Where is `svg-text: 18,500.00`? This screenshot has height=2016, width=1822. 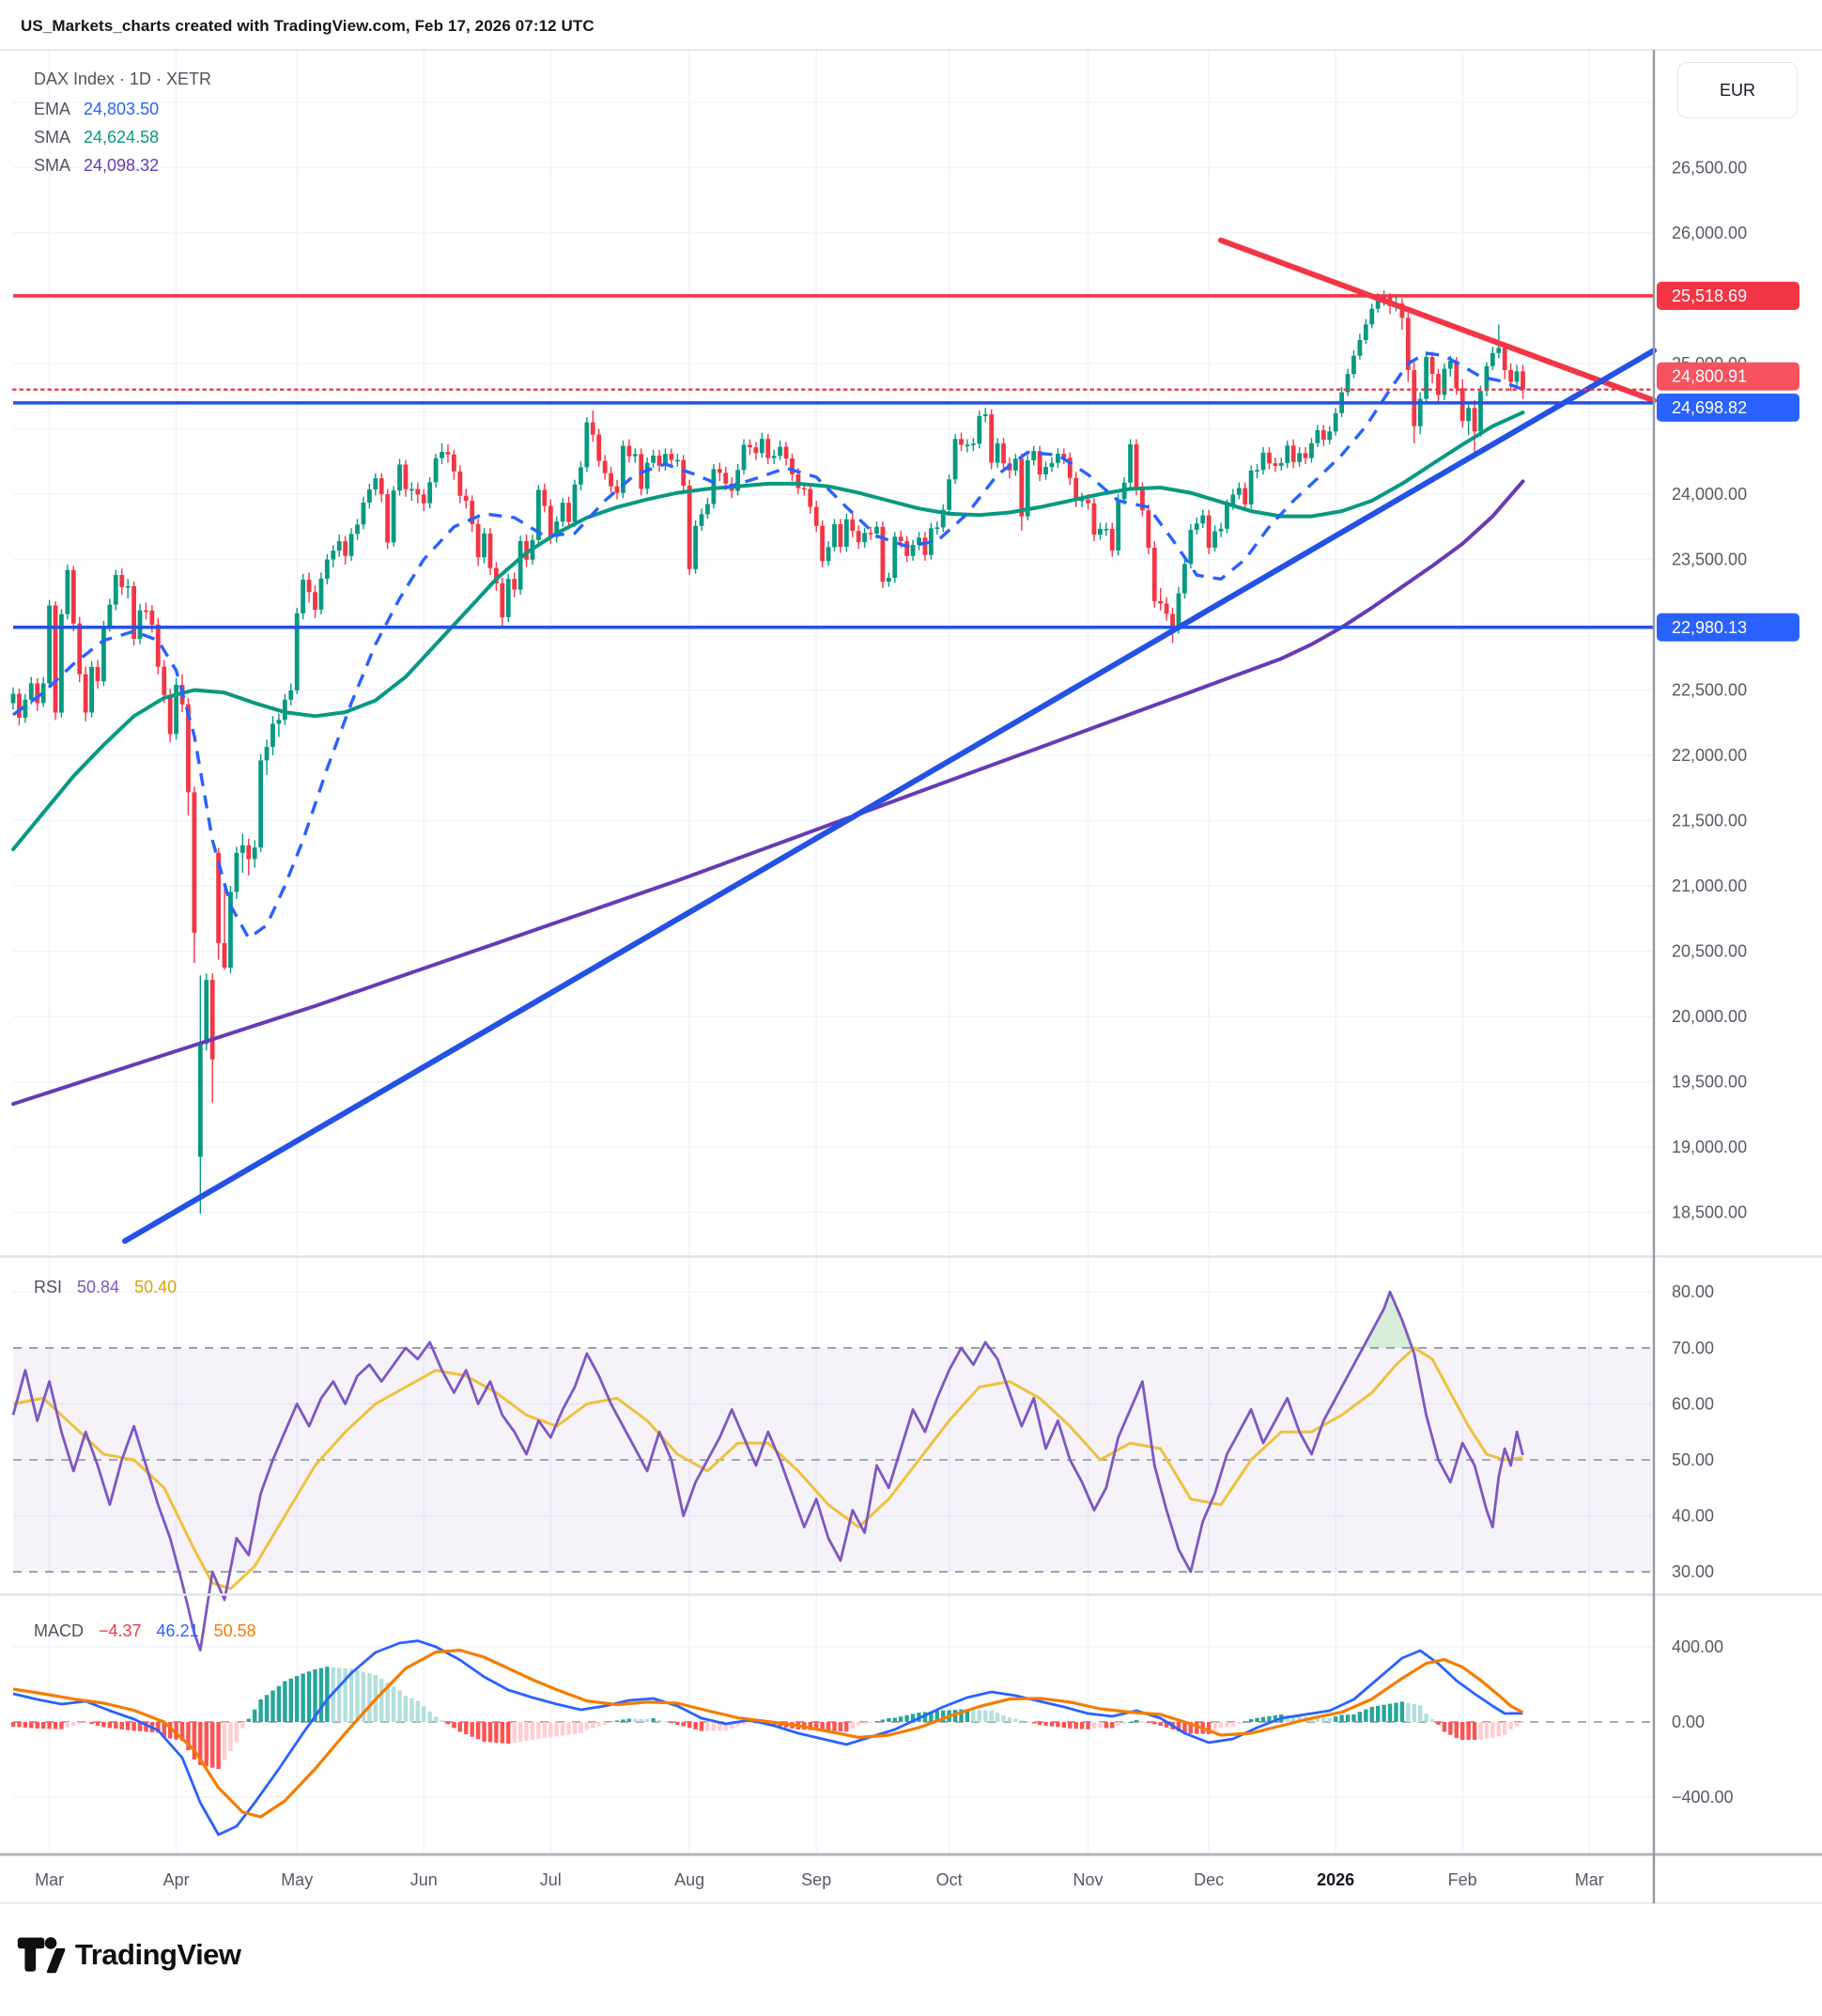 svg-text: 18,500.00 is located at coordinates (1709, 1212).